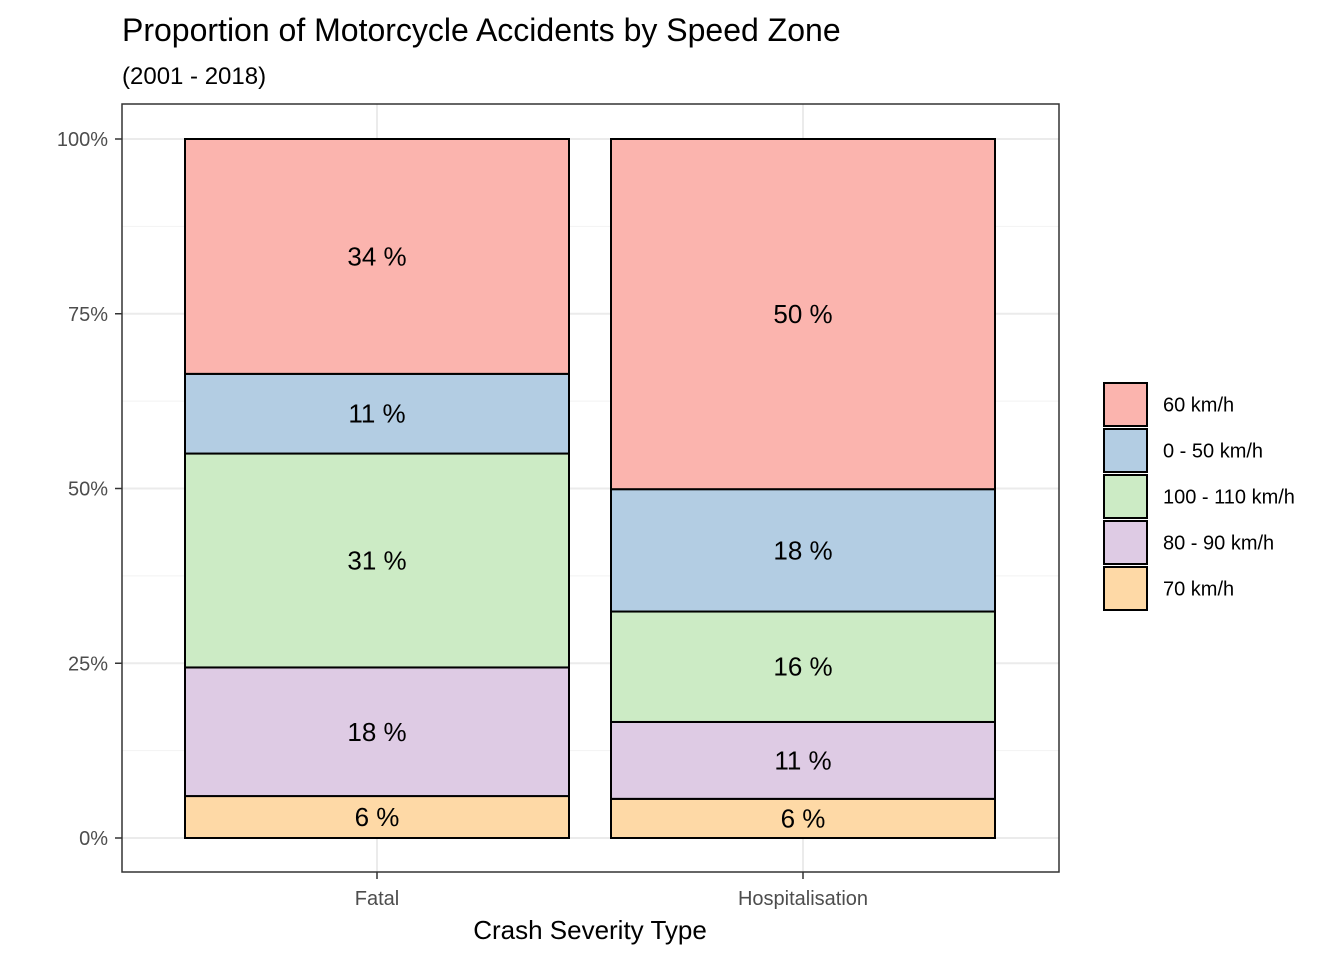 The image size is (1344, 960). Describe the element at coordinates (590, 930) in the screenshot. I see `x-axis-title: Crash Severity Type` at that location.